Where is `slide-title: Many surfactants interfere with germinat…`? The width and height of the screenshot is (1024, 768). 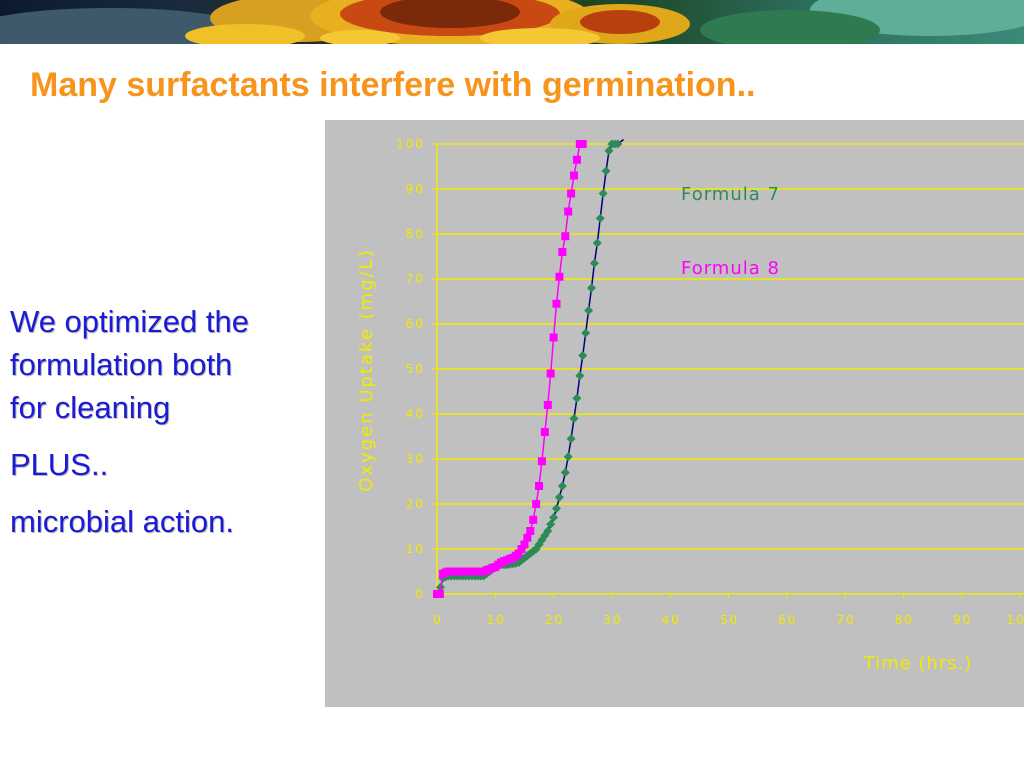
slide-title: Many surfactants interfere with germinat… is located at coordinates (393, 85).